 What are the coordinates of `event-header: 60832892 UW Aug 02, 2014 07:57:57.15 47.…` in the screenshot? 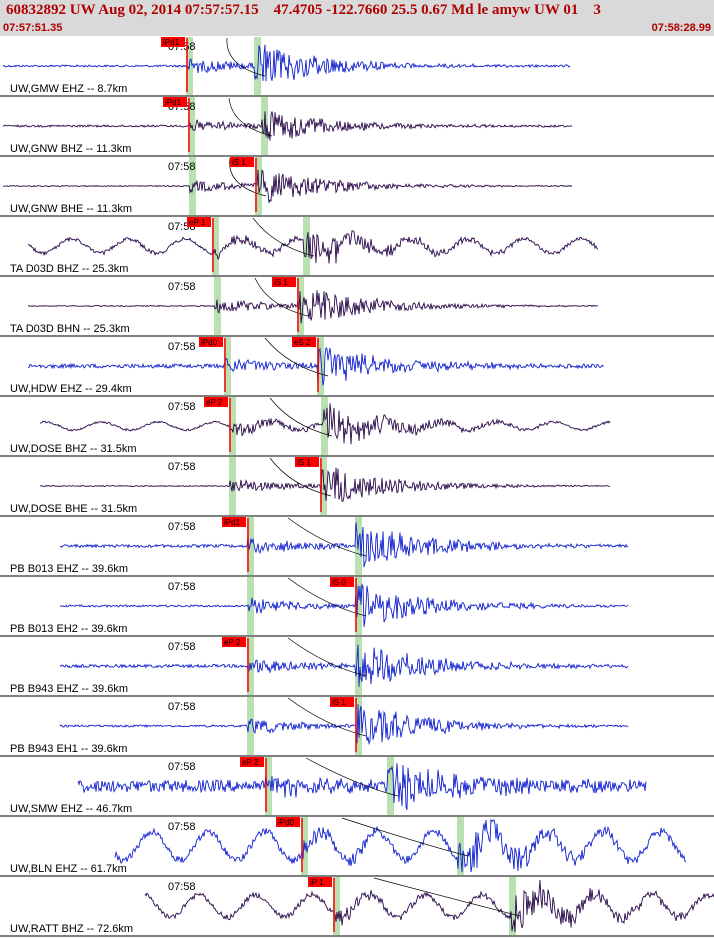 It's located at (357, 18).